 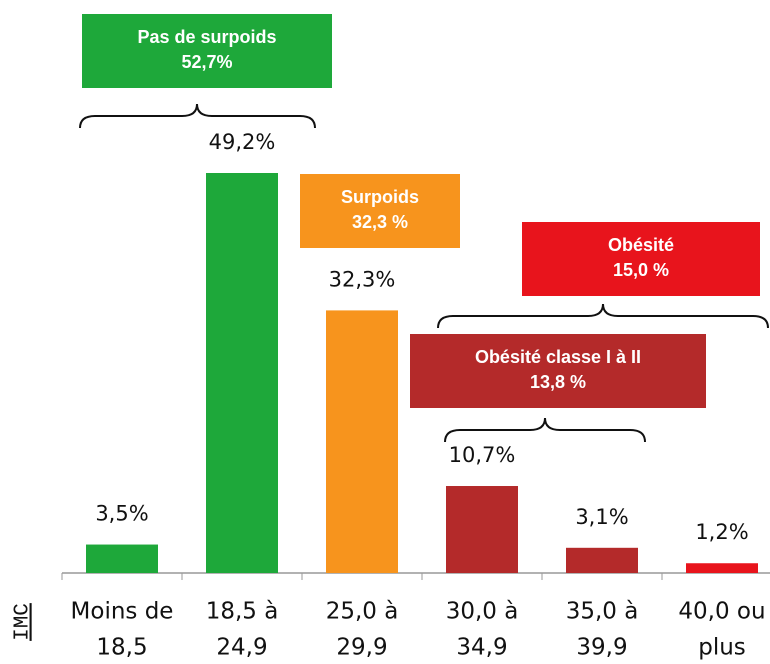 I want to click on data-label: 32,3%, so click(x=362, y=279).